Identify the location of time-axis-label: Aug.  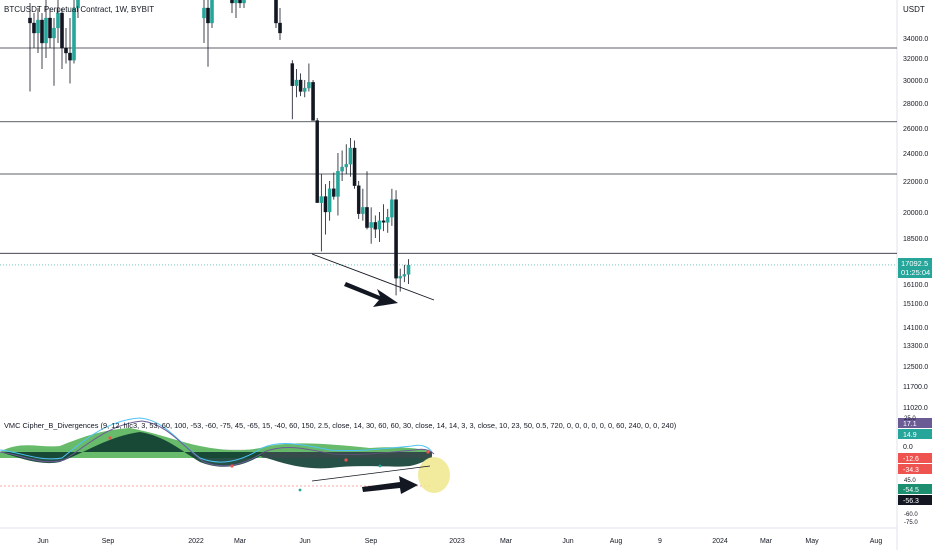
(616, 541).